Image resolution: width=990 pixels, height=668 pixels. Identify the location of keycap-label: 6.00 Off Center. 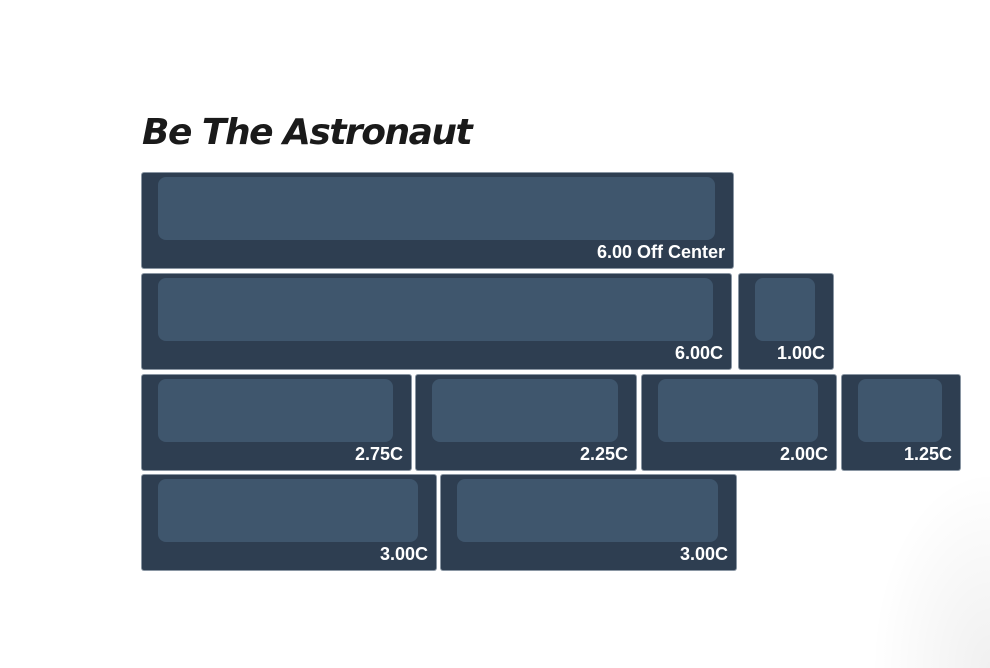
(660, 252).